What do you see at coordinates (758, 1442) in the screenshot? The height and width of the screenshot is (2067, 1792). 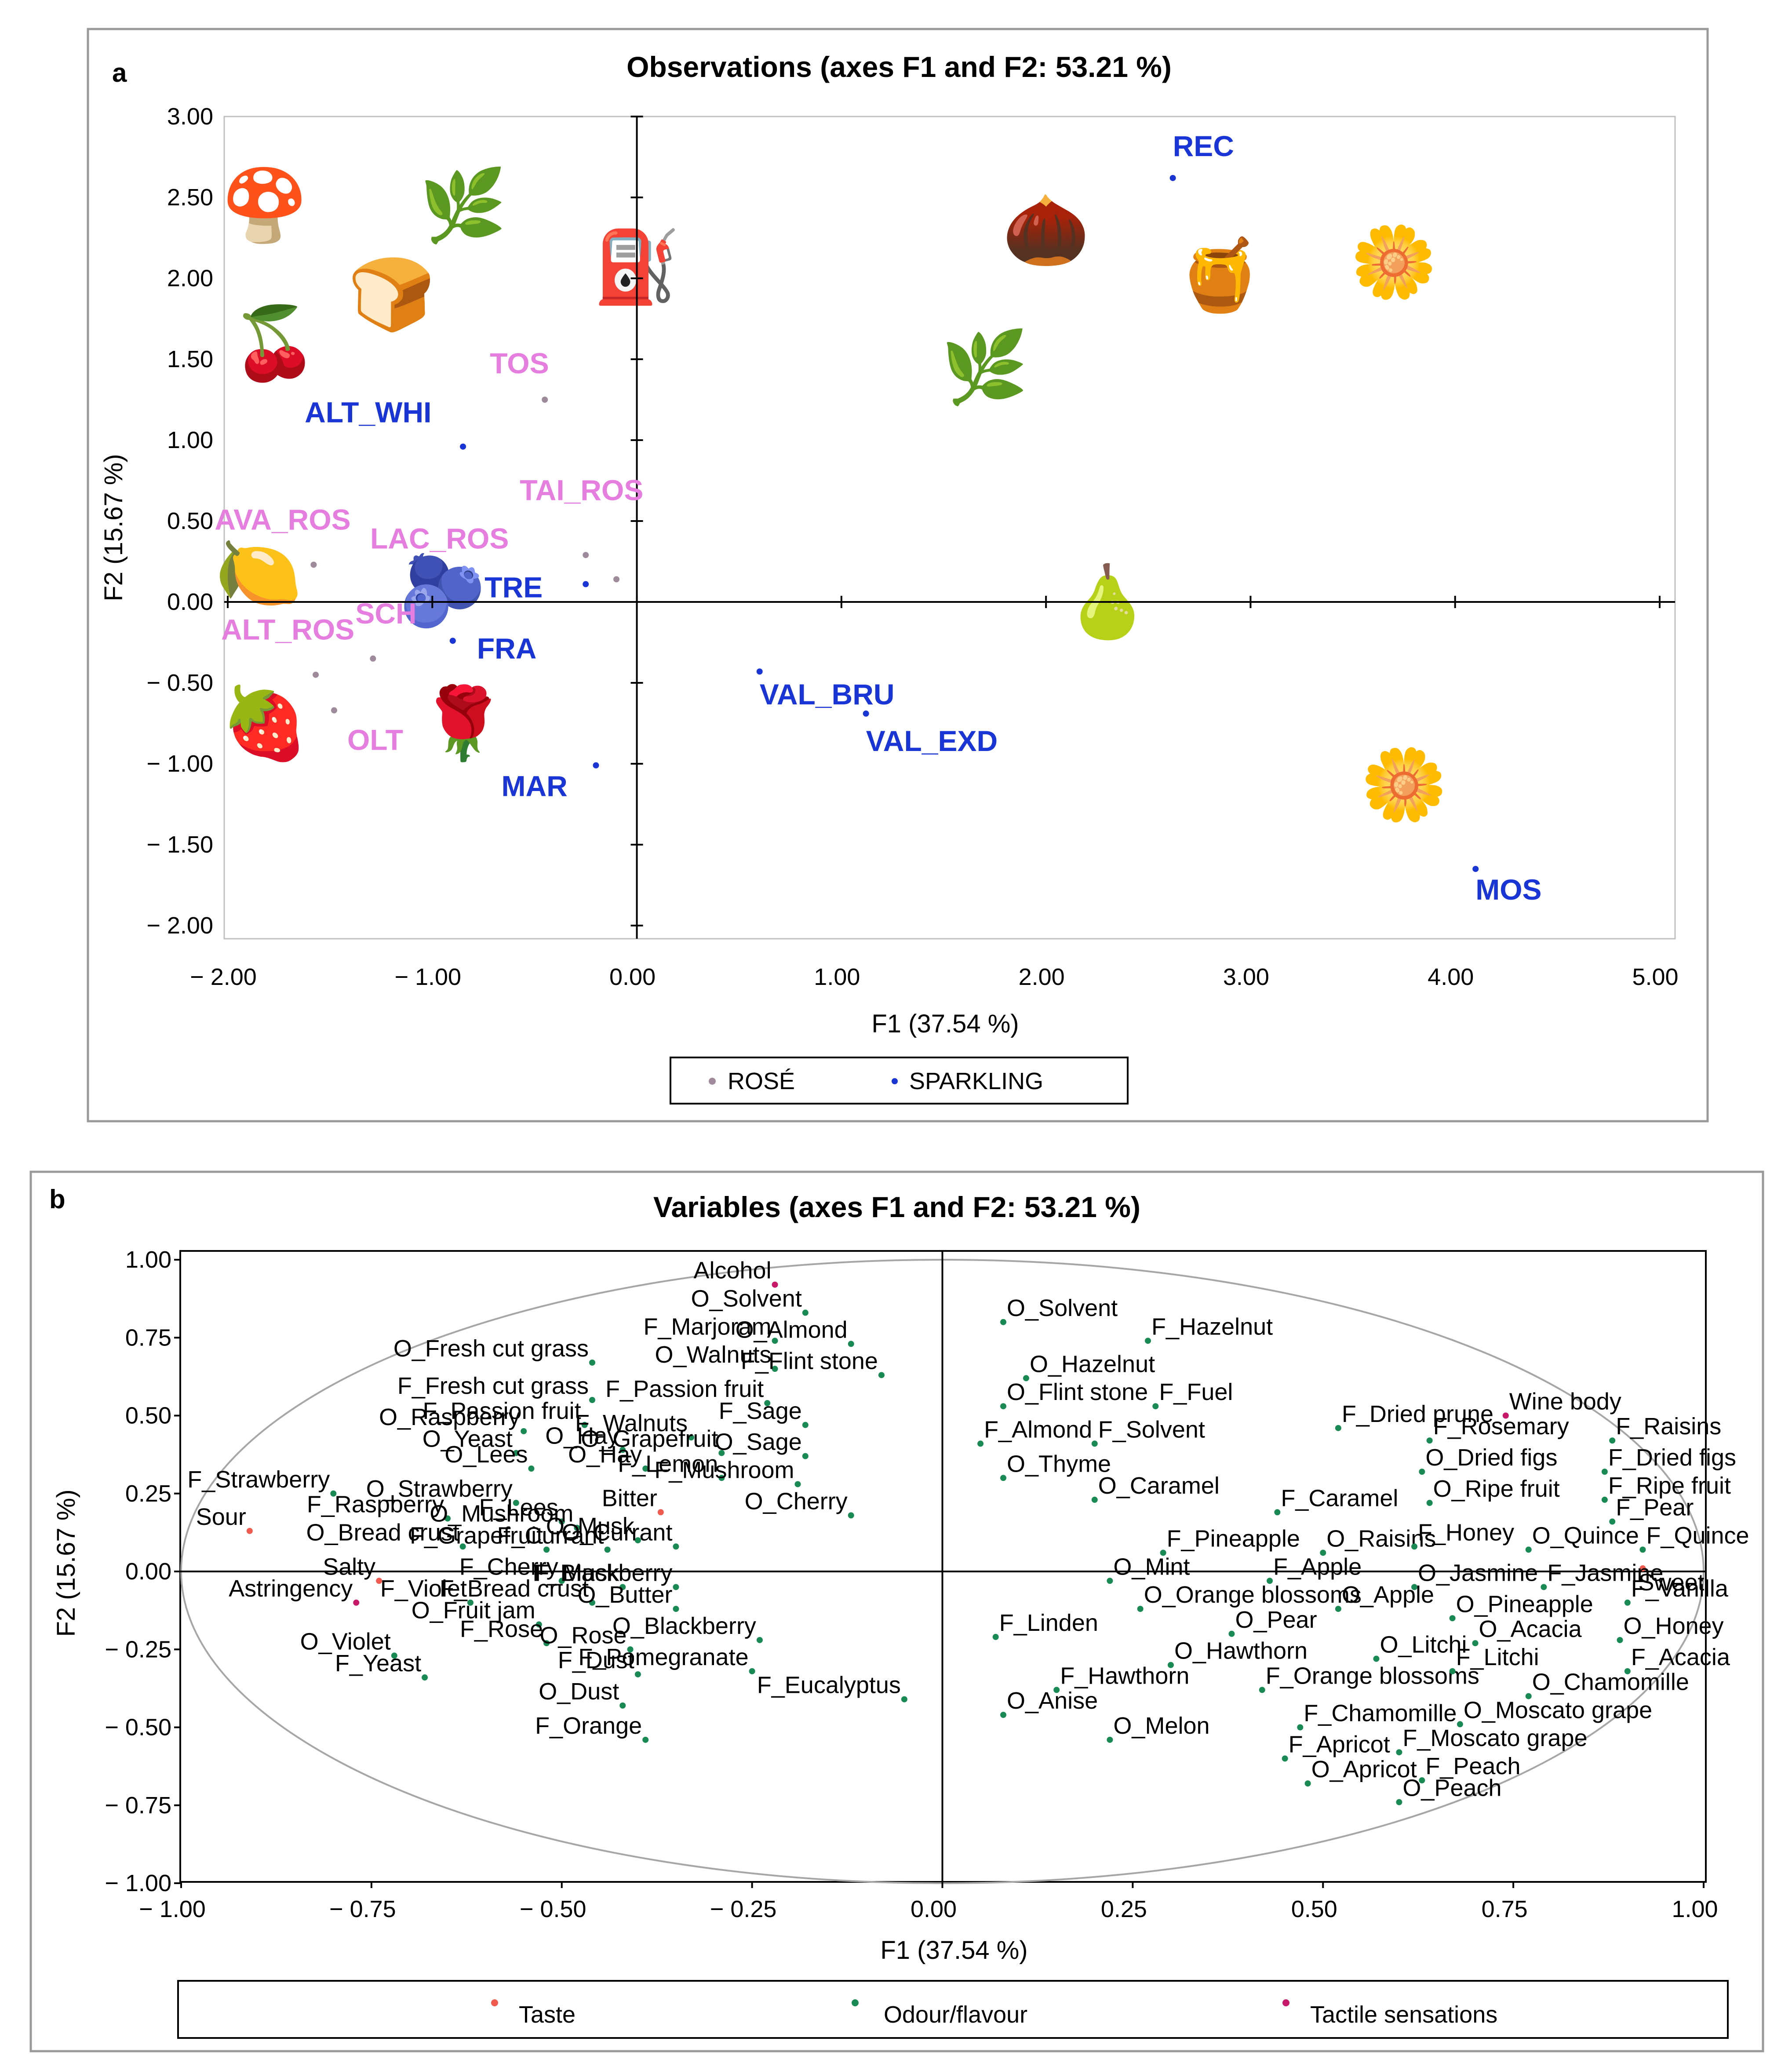 I see `var-label-o-sage-12: O_Sage` at bounding box center [758, 1442].